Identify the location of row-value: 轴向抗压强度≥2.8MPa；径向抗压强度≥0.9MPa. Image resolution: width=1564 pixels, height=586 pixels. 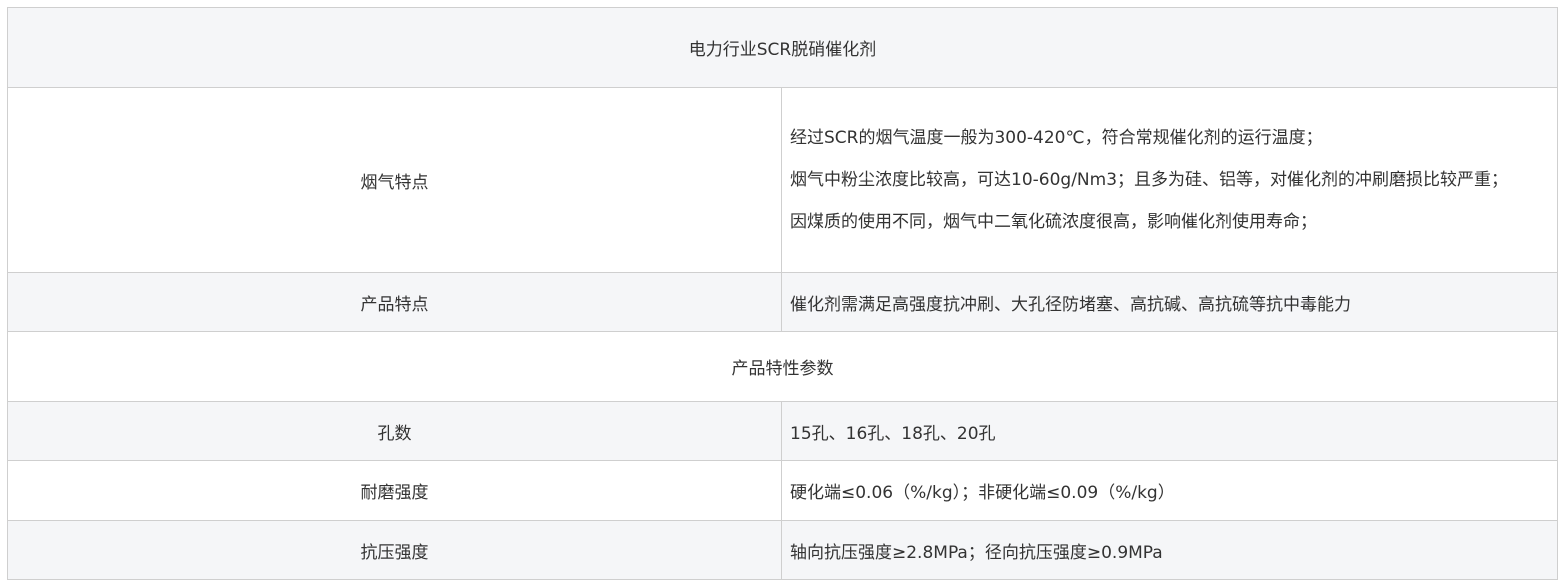
(1169, 550).